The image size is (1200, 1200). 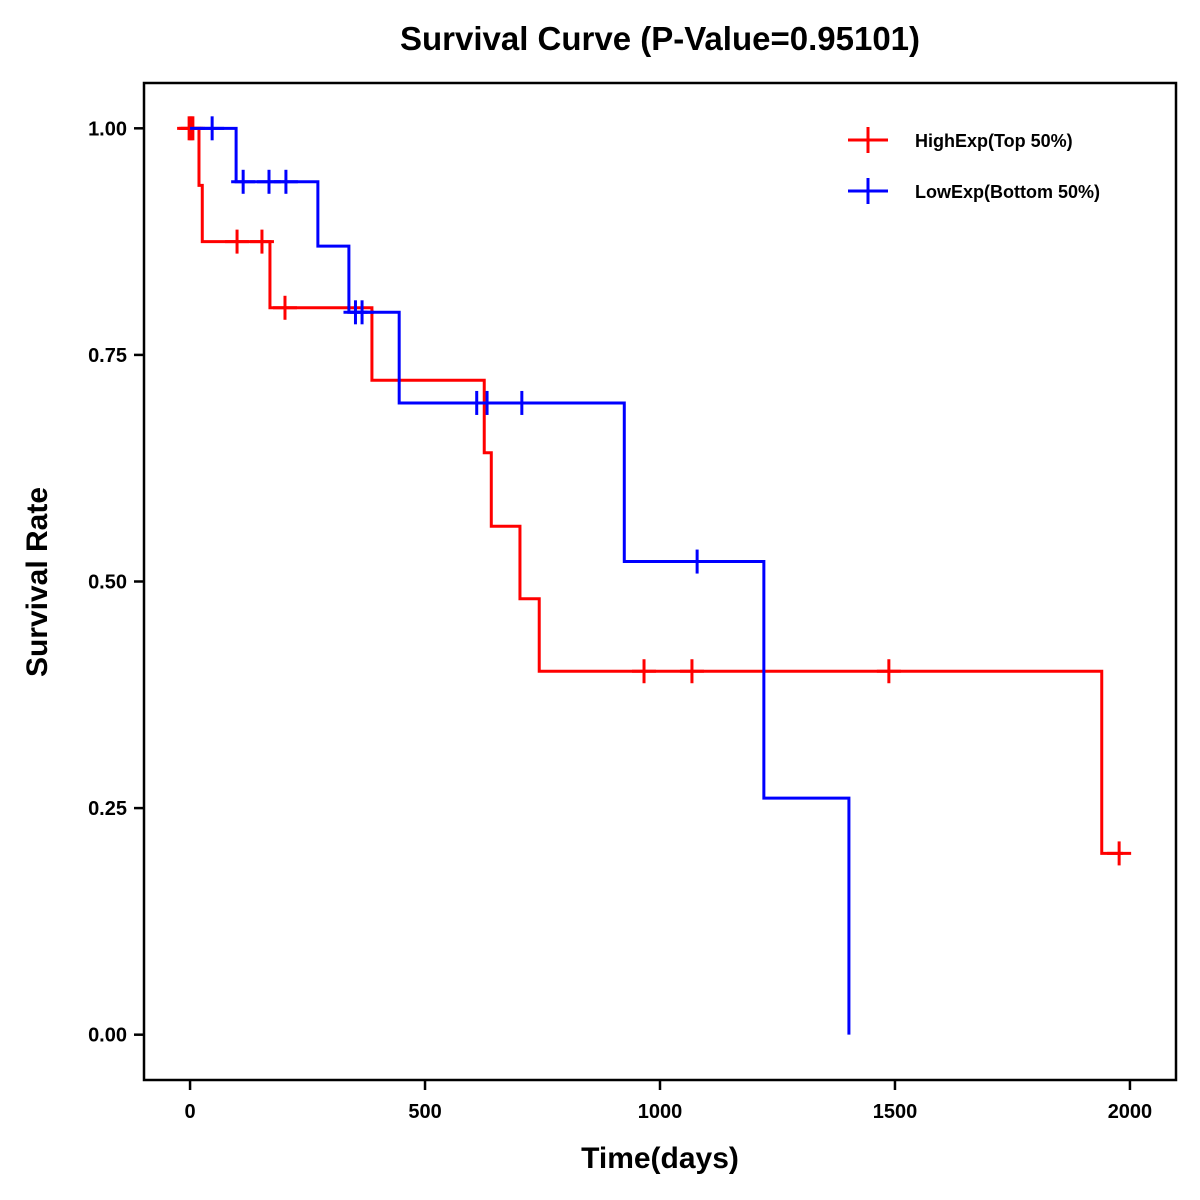 I want to click on chart-title: Survival Curve (P-Value=0.95101), so click(x=660, y=38).